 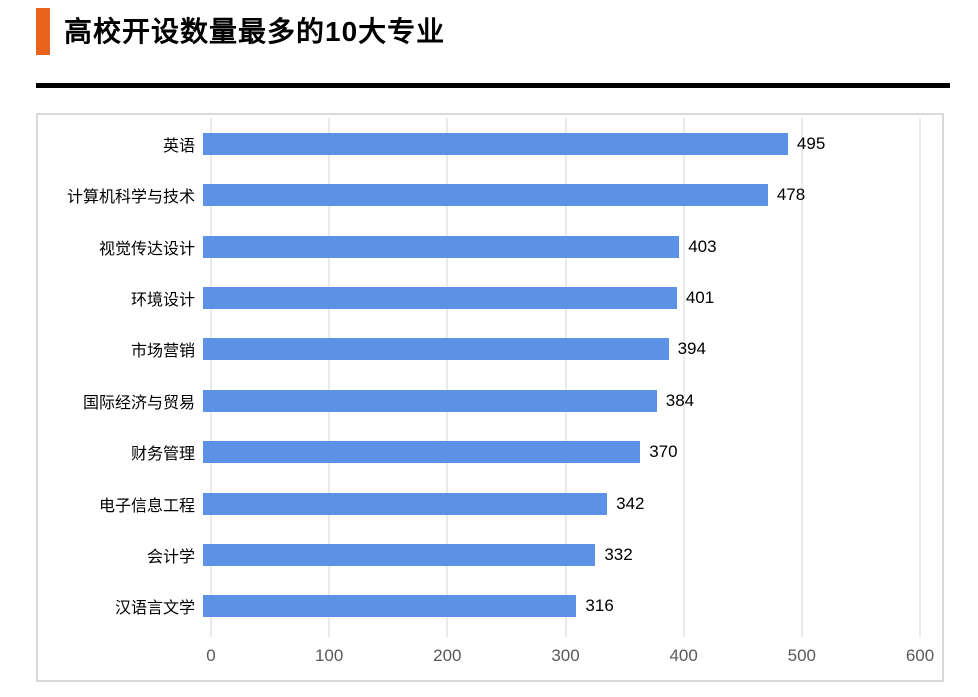 What do you see at coordinates (599, 606) in the screenshot?
I see `value-label: 316` at bounding box center [599, 606].